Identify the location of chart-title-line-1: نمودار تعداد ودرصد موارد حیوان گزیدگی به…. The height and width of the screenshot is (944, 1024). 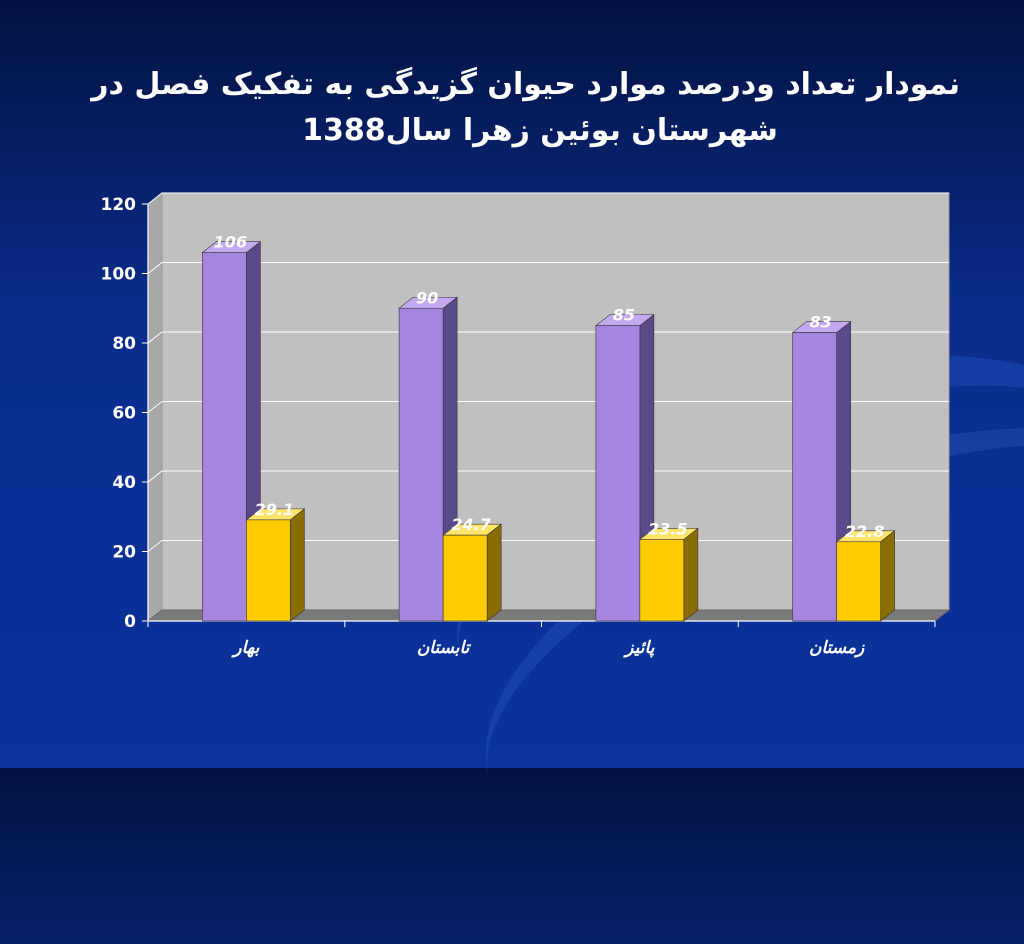
(525, 84).